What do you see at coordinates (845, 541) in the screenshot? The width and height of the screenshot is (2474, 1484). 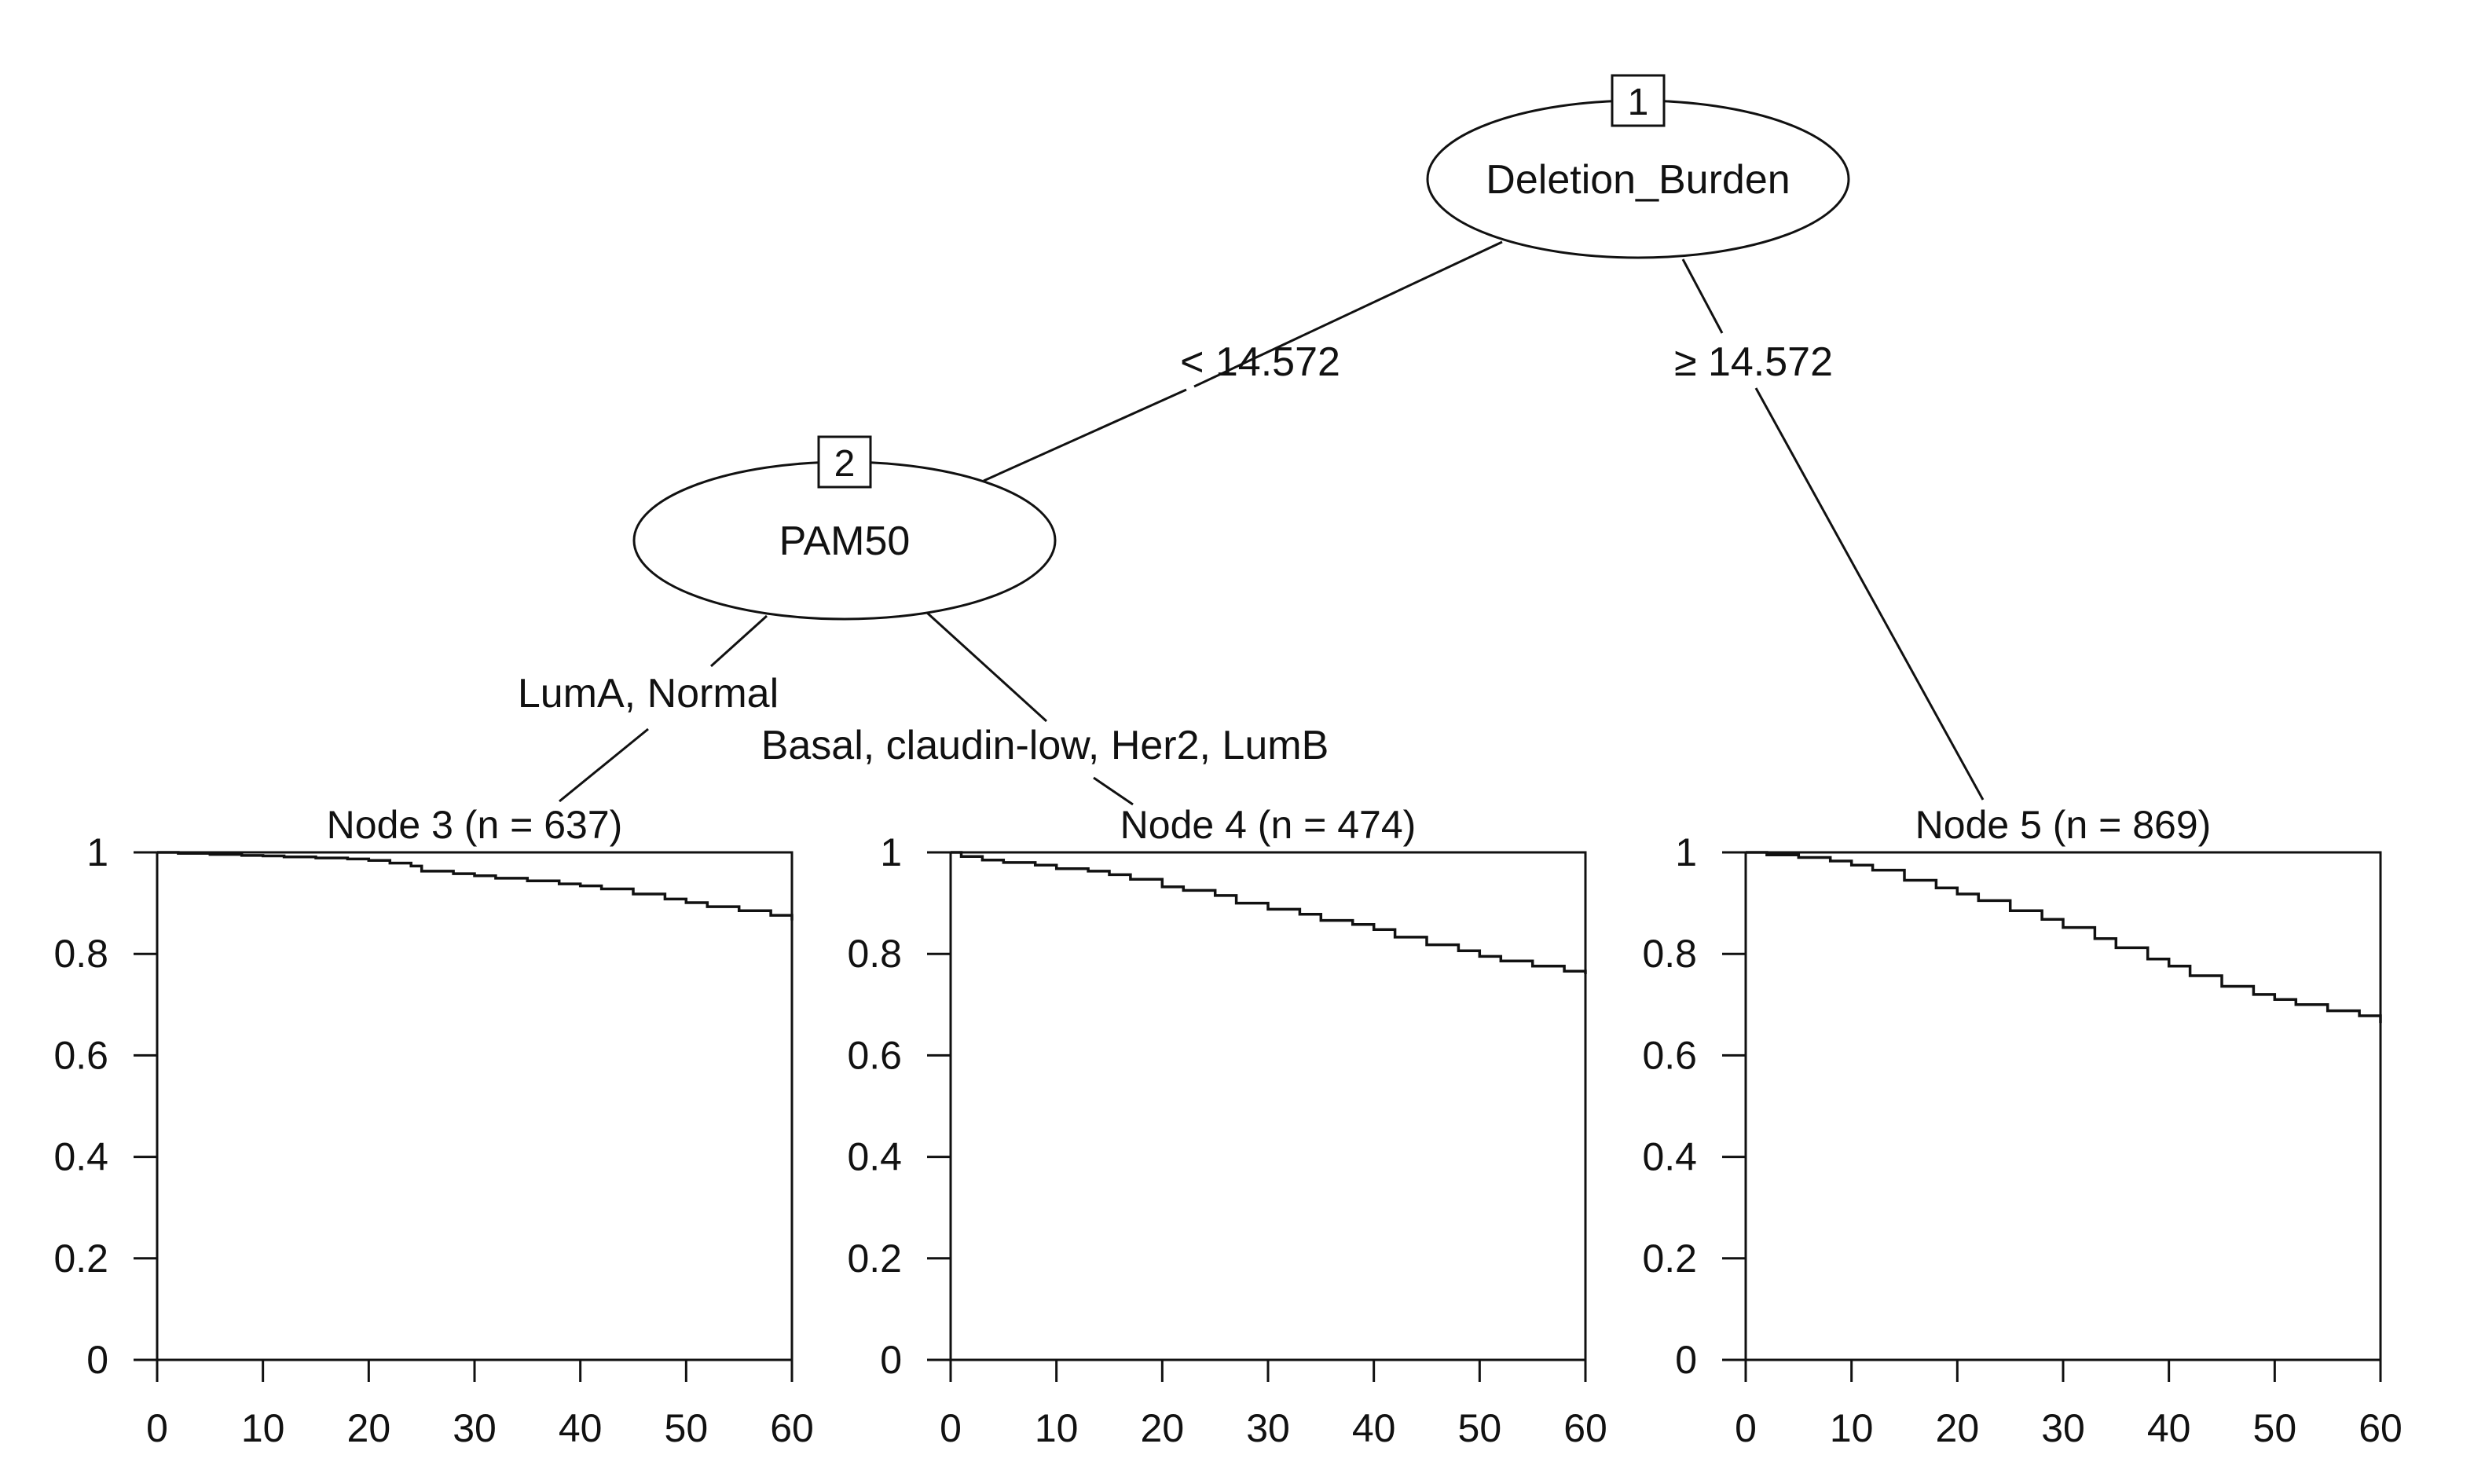 I see `node-variable-label: PAM50` at bounding box center [845, 541].